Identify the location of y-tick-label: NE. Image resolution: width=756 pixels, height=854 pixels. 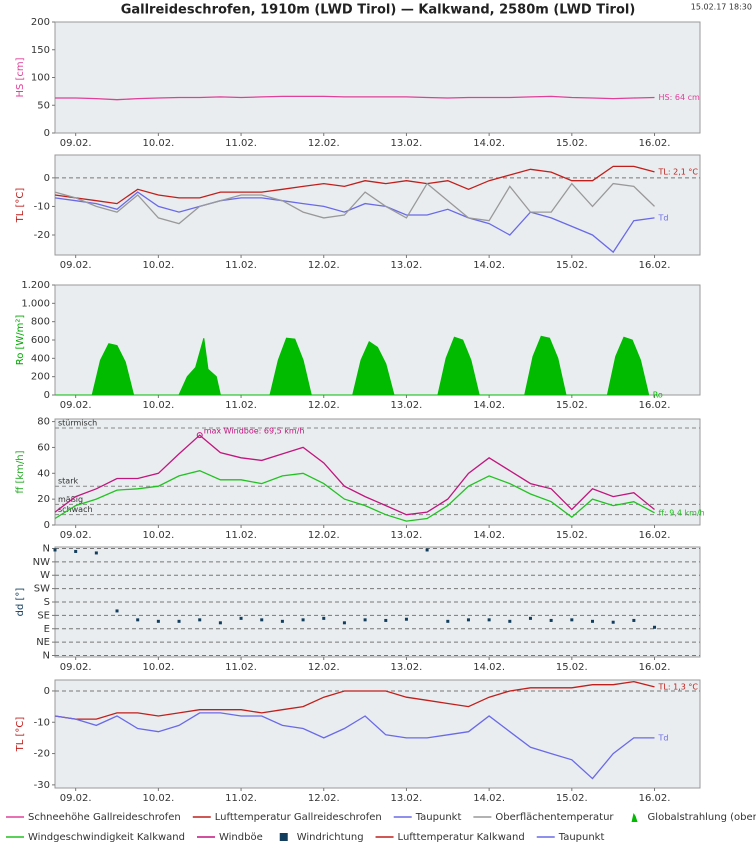
(43, 642).